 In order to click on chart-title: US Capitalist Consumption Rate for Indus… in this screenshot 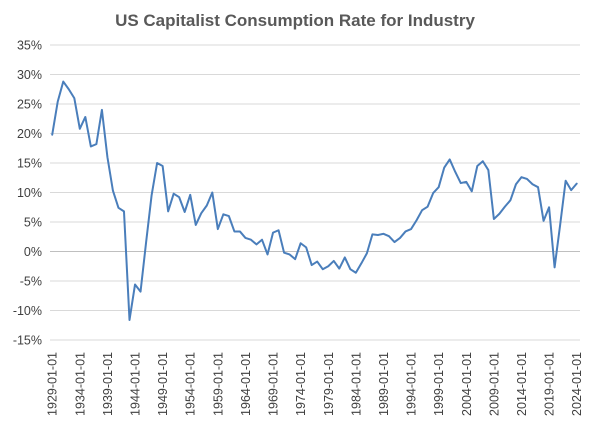, I will do `click(295, 20)`.